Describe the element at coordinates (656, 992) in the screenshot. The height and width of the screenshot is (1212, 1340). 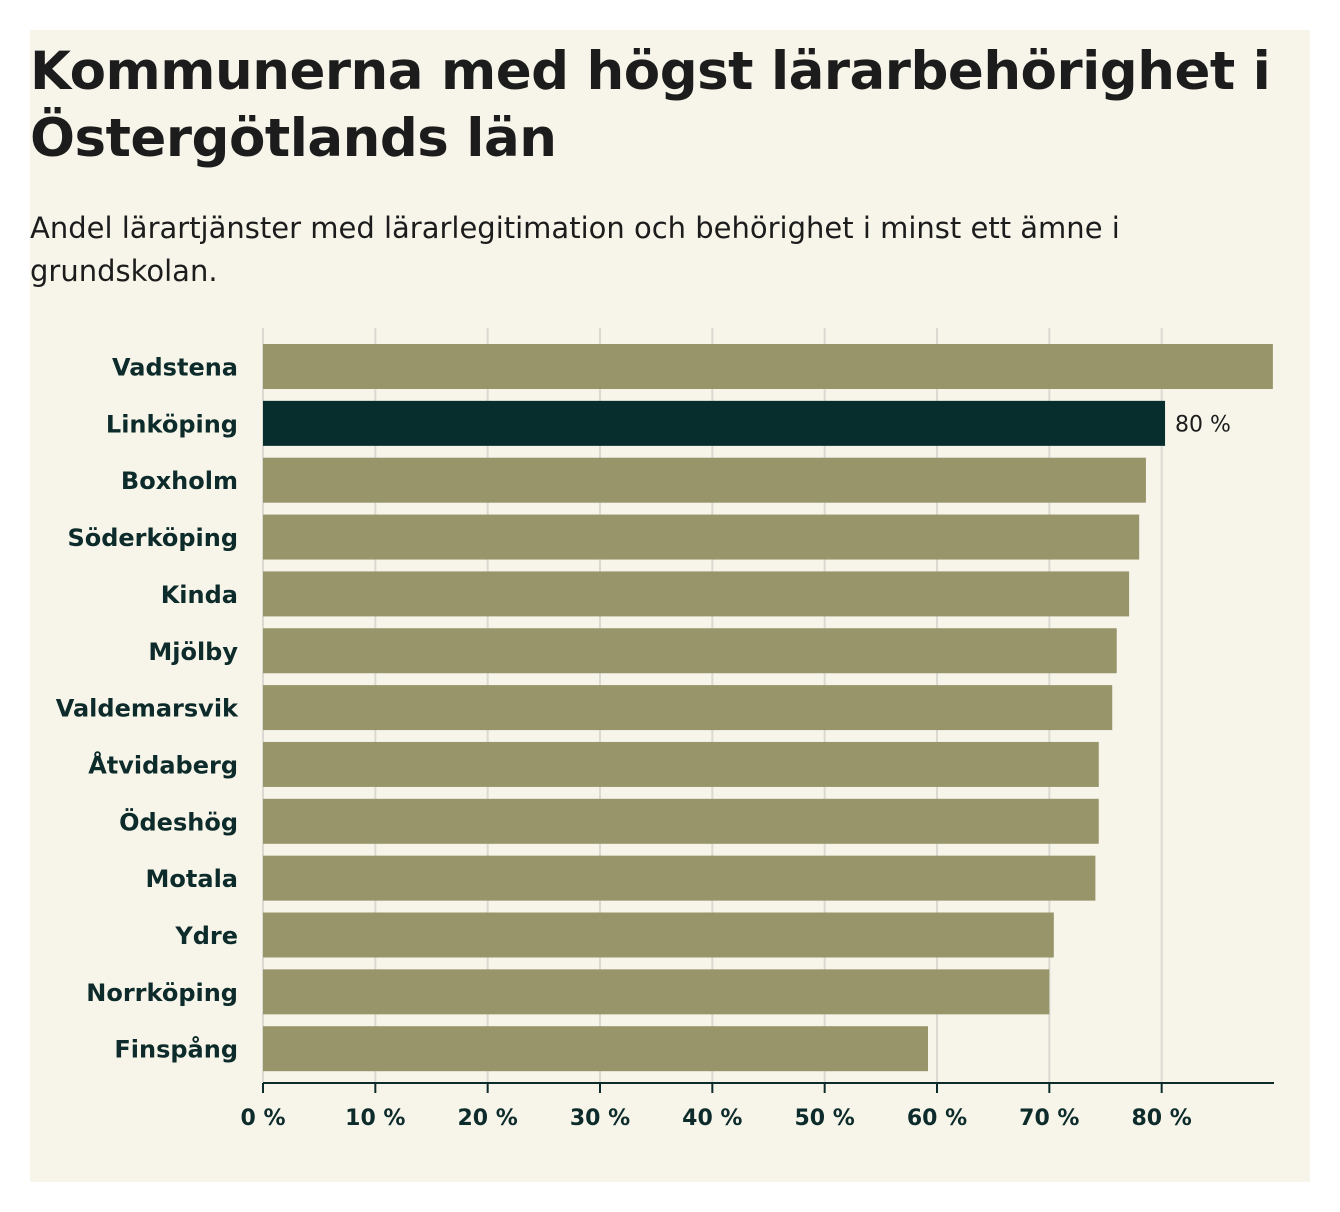
I see `bar-norrköping` at that location.